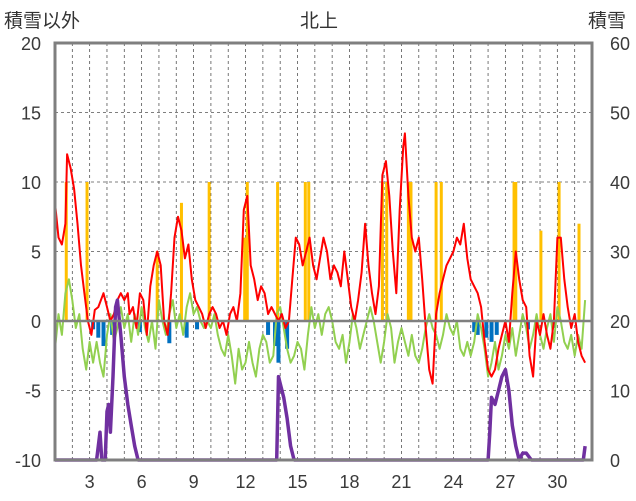  Describe the element at coordinates (505, 482) in the screenshot. I see `x-tick-label: 27` at that location.